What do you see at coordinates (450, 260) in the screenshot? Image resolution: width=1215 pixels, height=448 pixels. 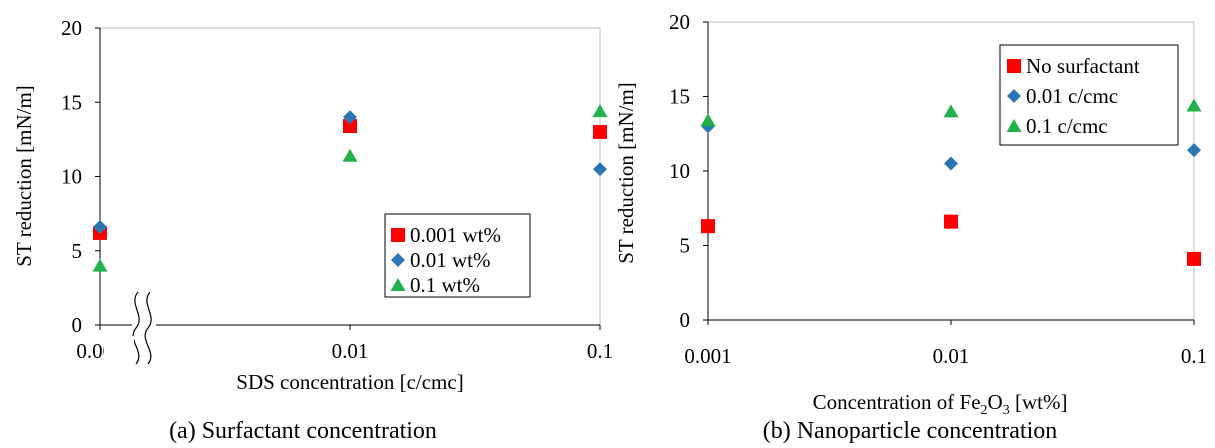 I see `legend-label-a-1: 0.01 wt%` at bounding box center [450, 260].